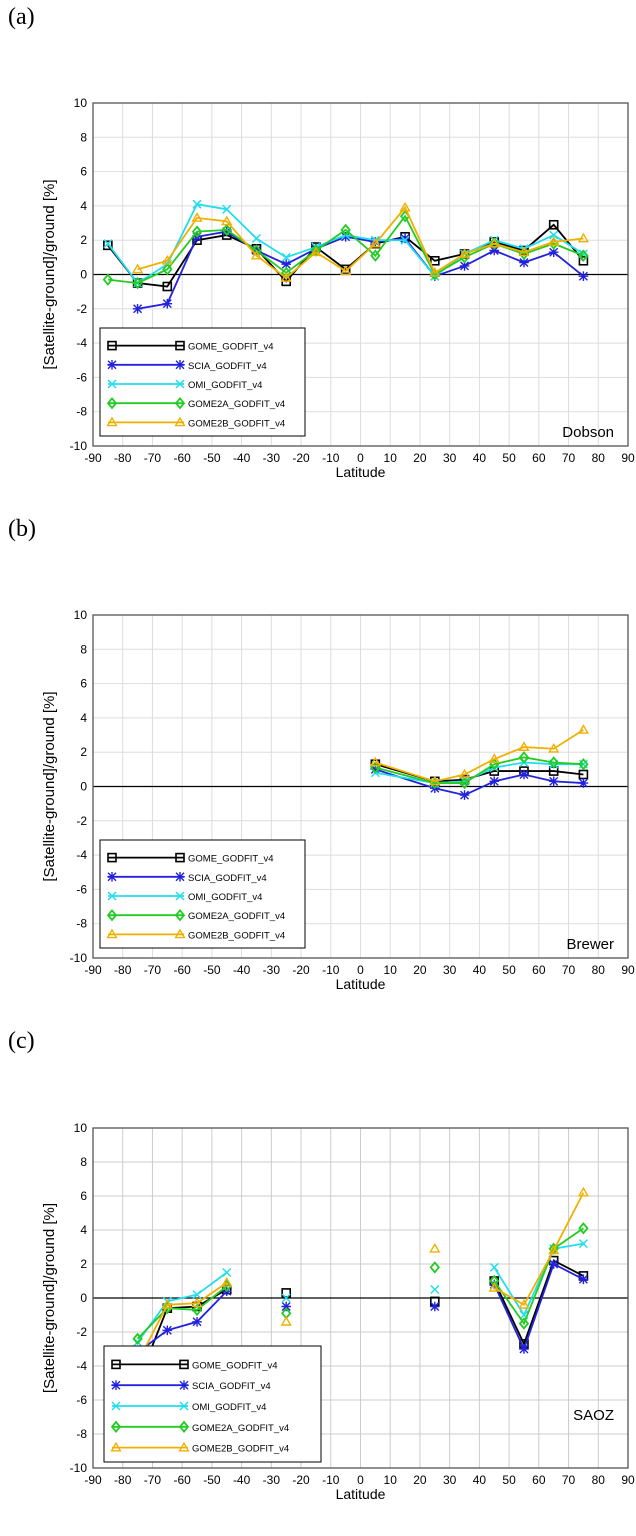 This screenshot has width=636, height=1536. What do you see at coordinates (346, 255) in the screenshot?
I see `series-GOME_GODFIT_v4` at bounding box center [346, 255].